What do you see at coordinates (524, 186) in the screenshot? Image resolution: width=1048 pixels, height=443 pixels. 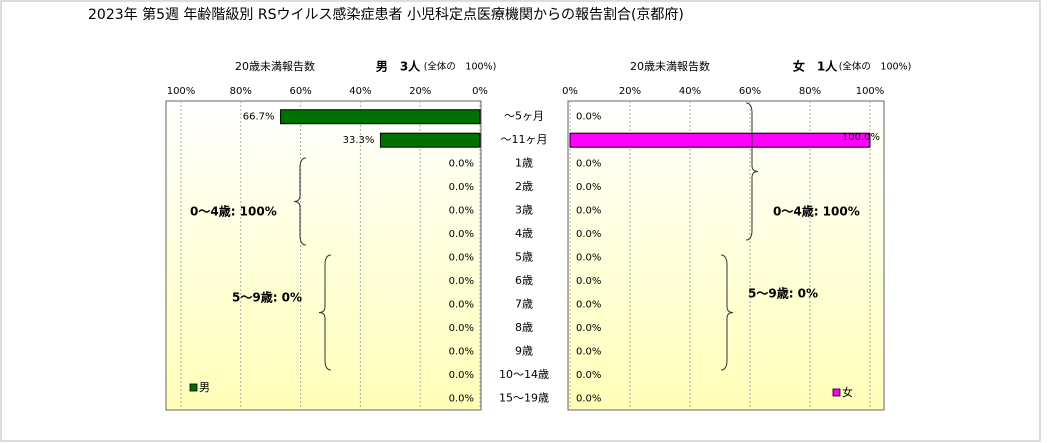 I see `category-label: 2歳` at bounding box center [524, 186].